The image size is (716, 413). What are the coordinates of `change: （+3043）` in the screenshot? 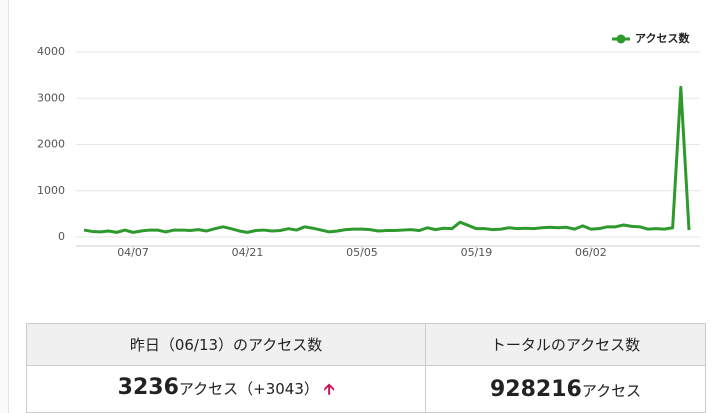 It's located at (278, 388).